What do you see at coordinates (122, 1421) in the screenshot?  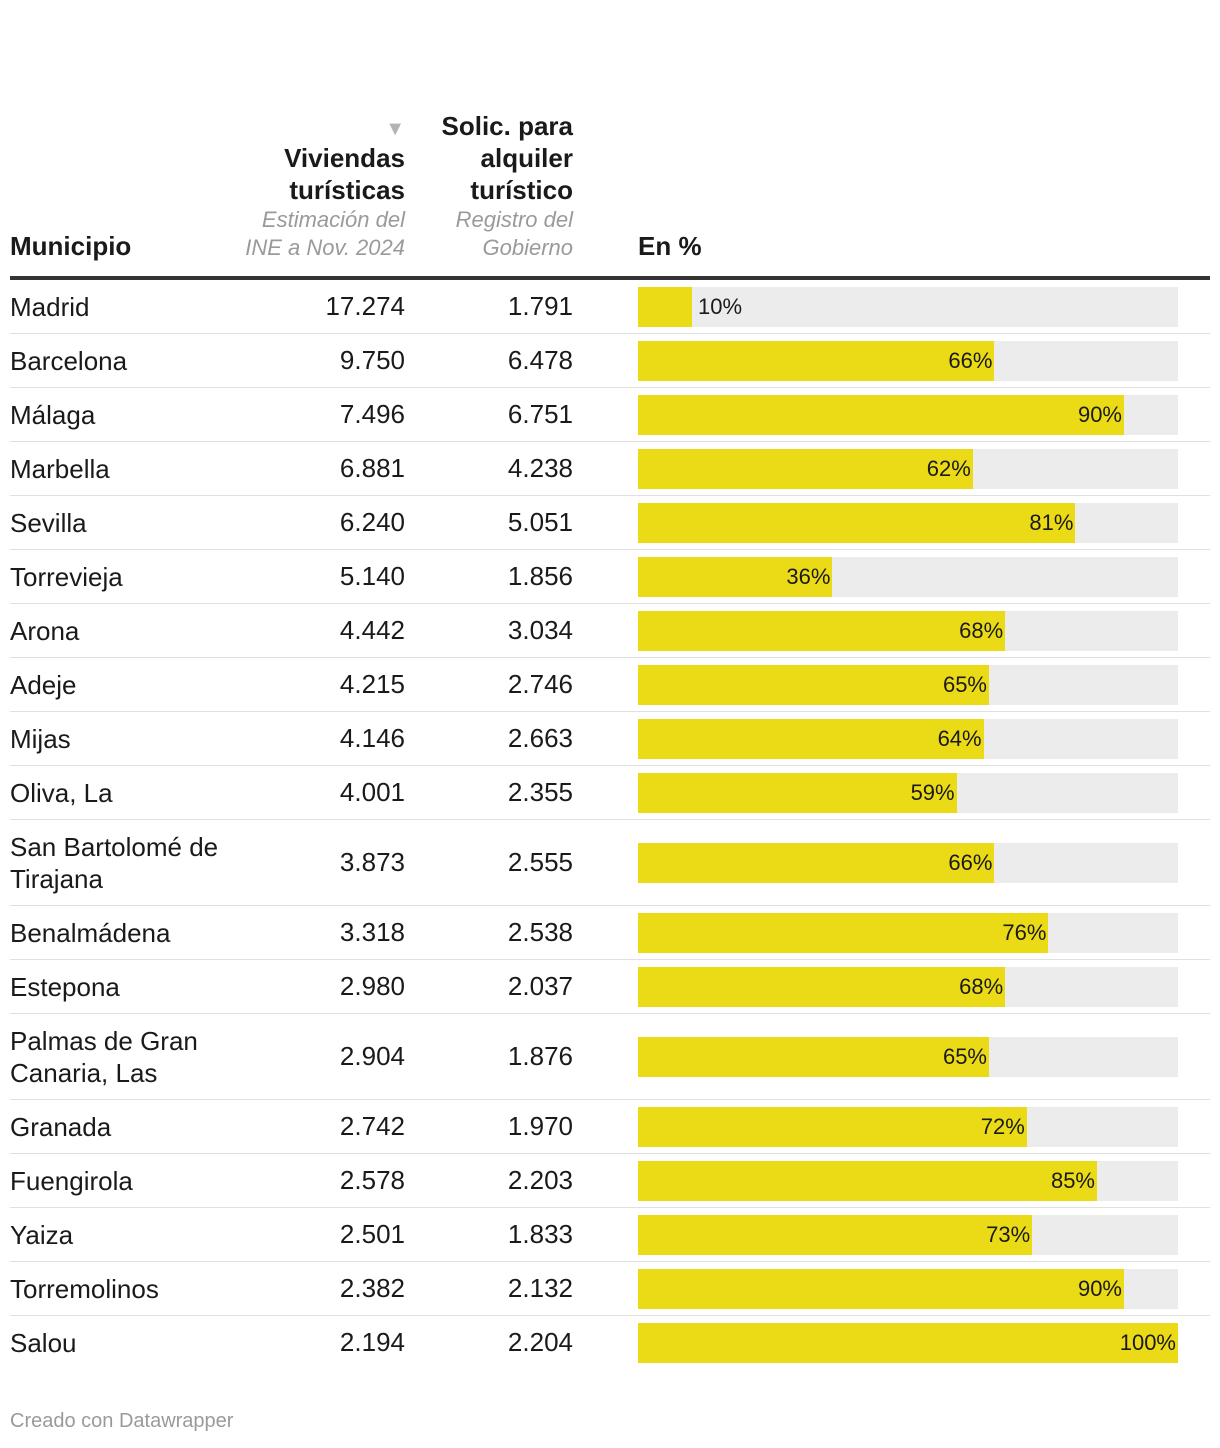 I see `footer-credit: Creado con Datawrapper` at bounding box center [122, 1421].